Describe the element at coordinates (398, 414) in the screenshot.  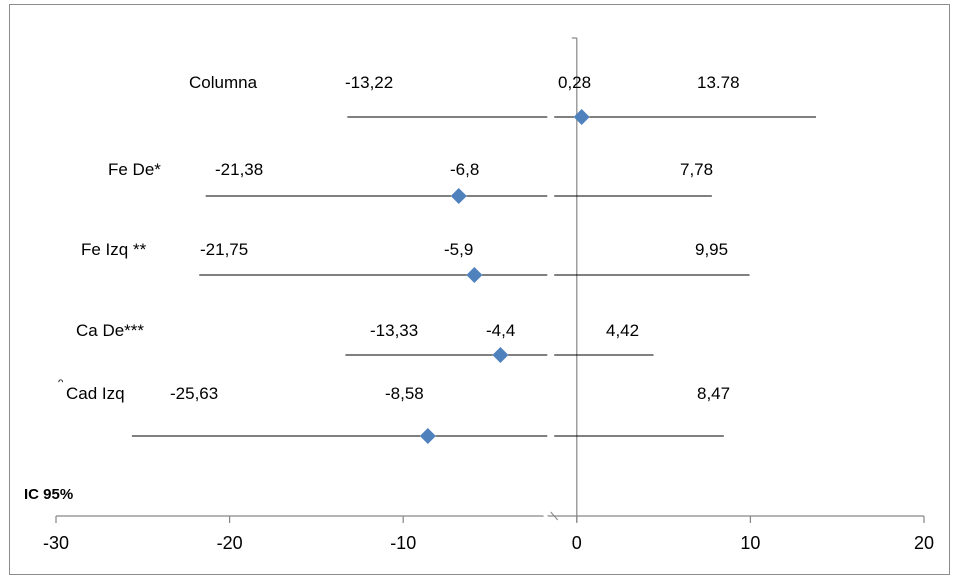
I see `ci-row: Cad Izq -25,63 -8,58 8,47` at that location.